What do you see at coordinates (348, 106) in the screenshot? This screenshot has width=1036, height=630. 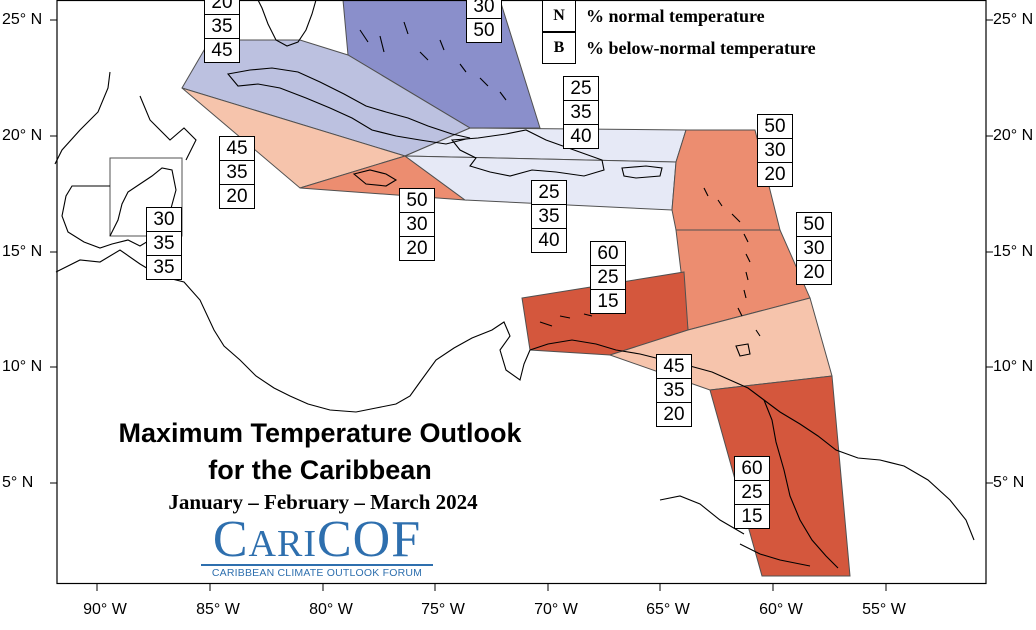 I see `coastline-cuba` at bounding box center [348, 106].